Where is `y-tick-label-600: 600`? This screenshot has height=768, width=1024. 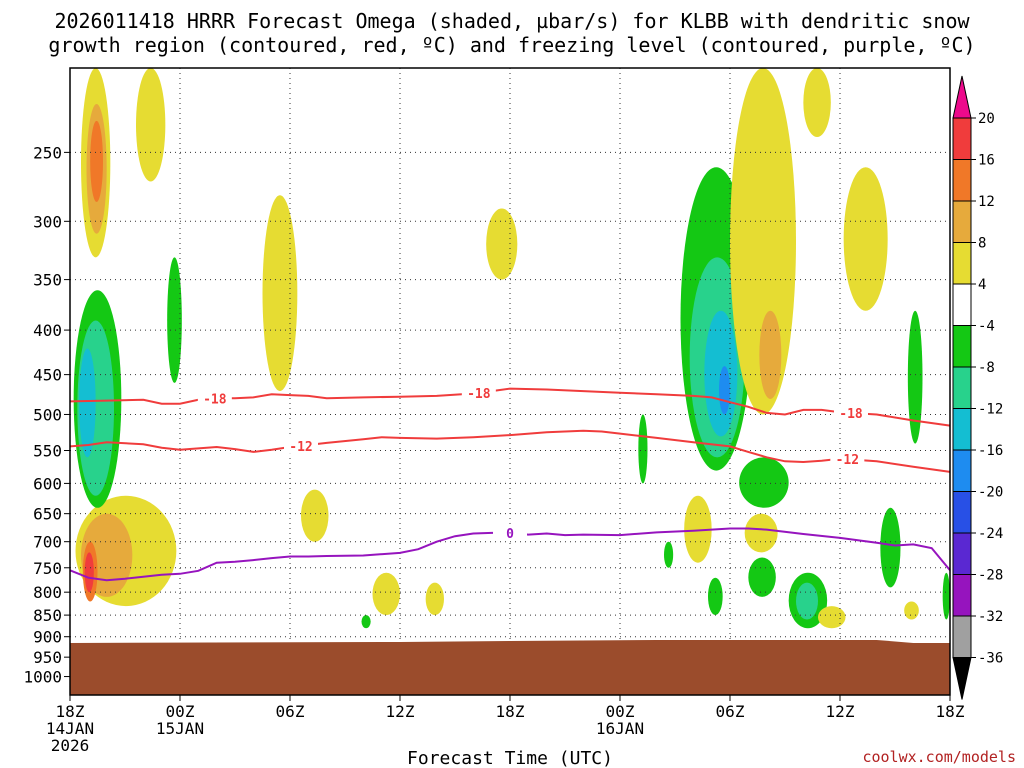
y-tick-label-600: 600 is located at coordinates (47, 483).